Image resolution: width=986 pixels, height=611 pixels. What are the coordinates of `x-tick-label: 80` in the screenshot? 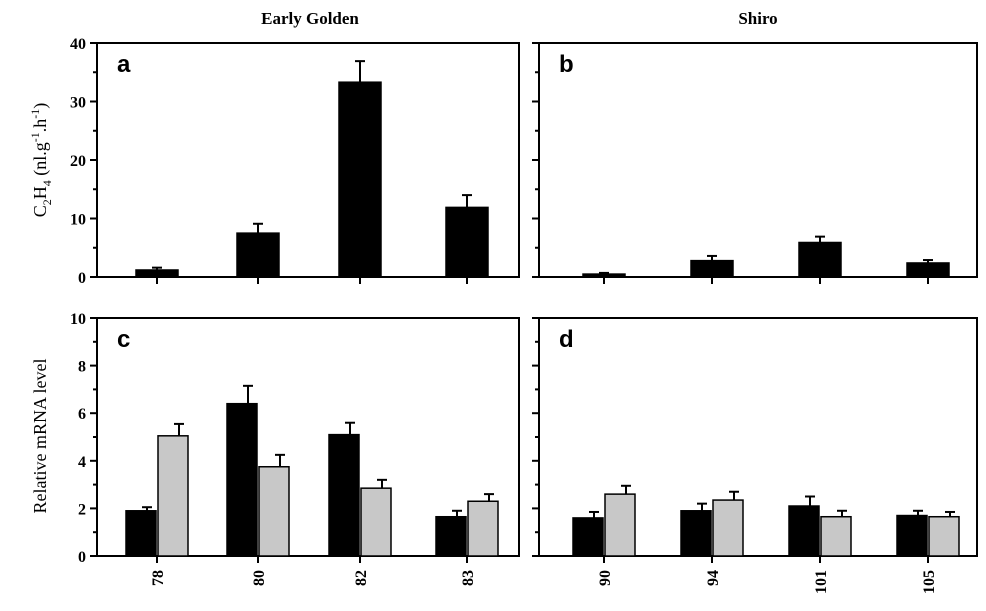 It's located at (259, 578).